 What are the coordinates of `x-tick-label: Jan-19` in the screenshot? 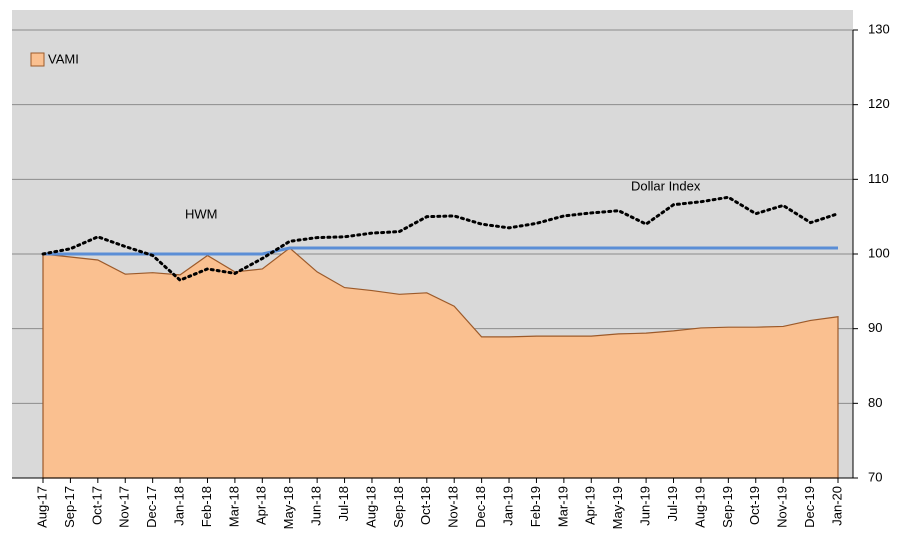 It's located at (507, 506).